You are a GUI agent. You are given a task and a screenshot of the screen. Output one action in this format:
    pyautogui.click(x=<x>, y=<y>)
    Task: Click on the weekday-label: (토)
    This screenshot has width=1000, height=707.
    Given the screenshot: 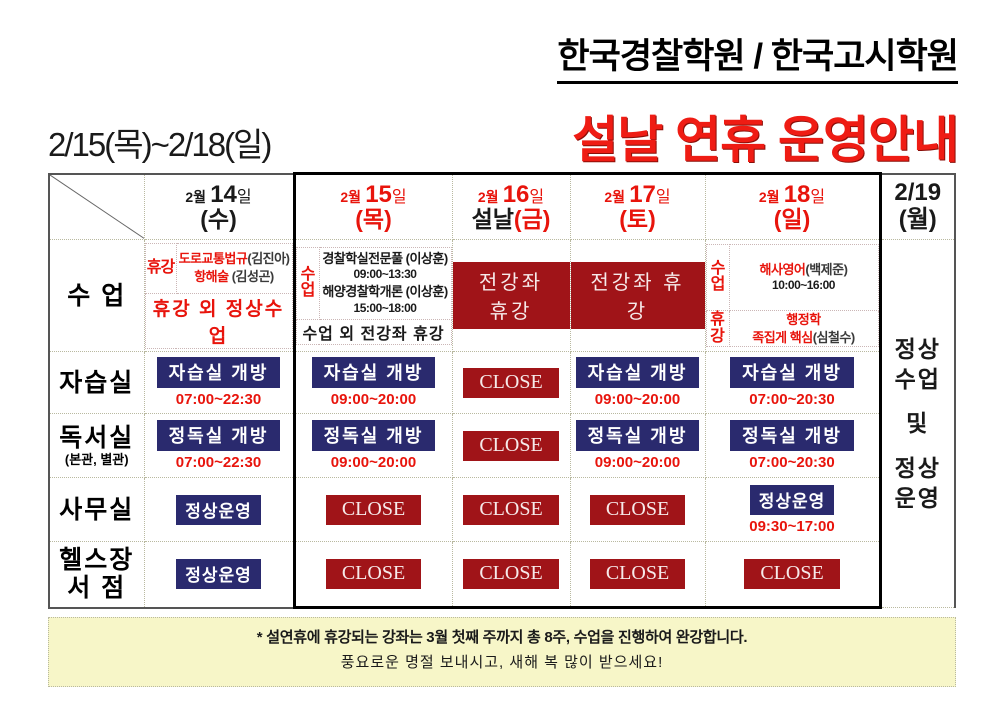 What is the action you would take?
    pyautogui.click(x=637, y=218)
    